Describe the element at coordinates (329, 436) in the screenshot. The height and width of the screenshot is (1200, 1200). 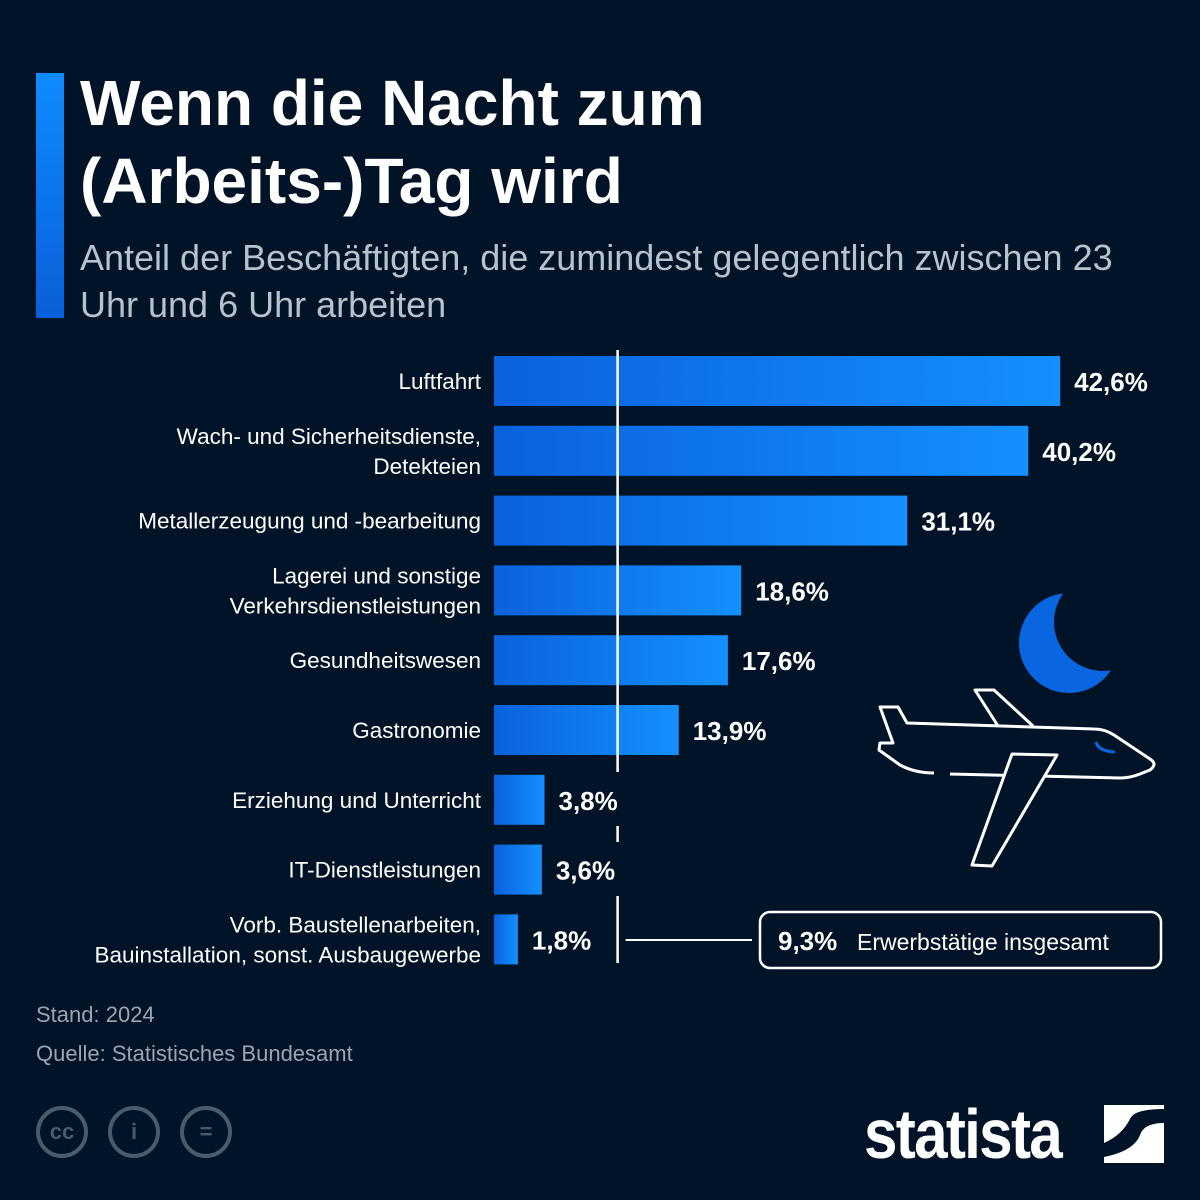
I see `category-label: Wach- und Sicherheitsdienste,` at that location.